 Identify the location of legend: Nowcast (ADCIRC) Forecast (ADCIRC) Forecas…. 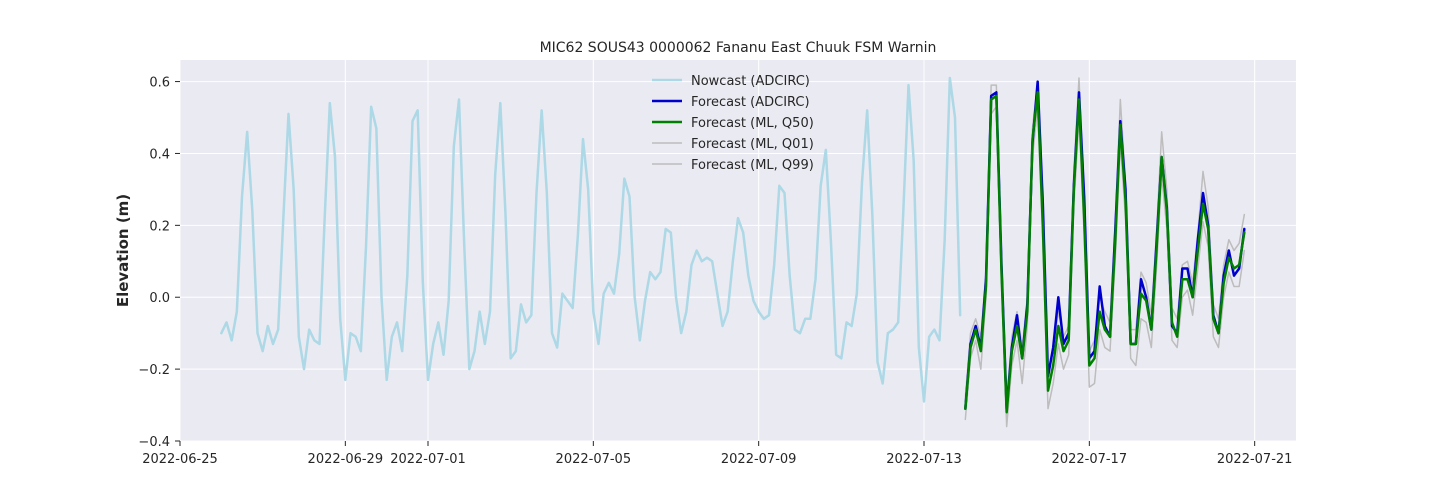
(733, 123).